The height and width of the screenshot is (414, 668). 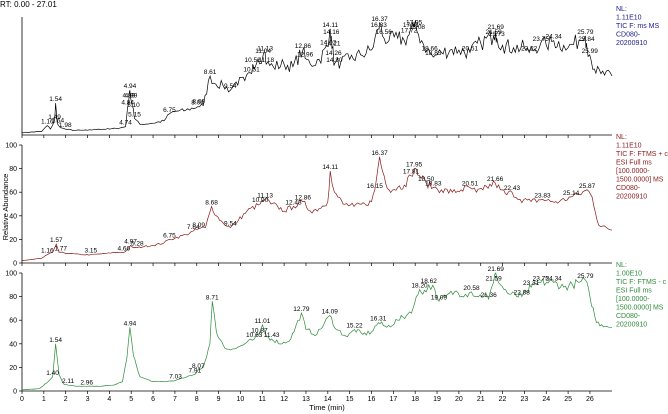 I want to click on peak-label: 8.07, so click(x=198, y=366).